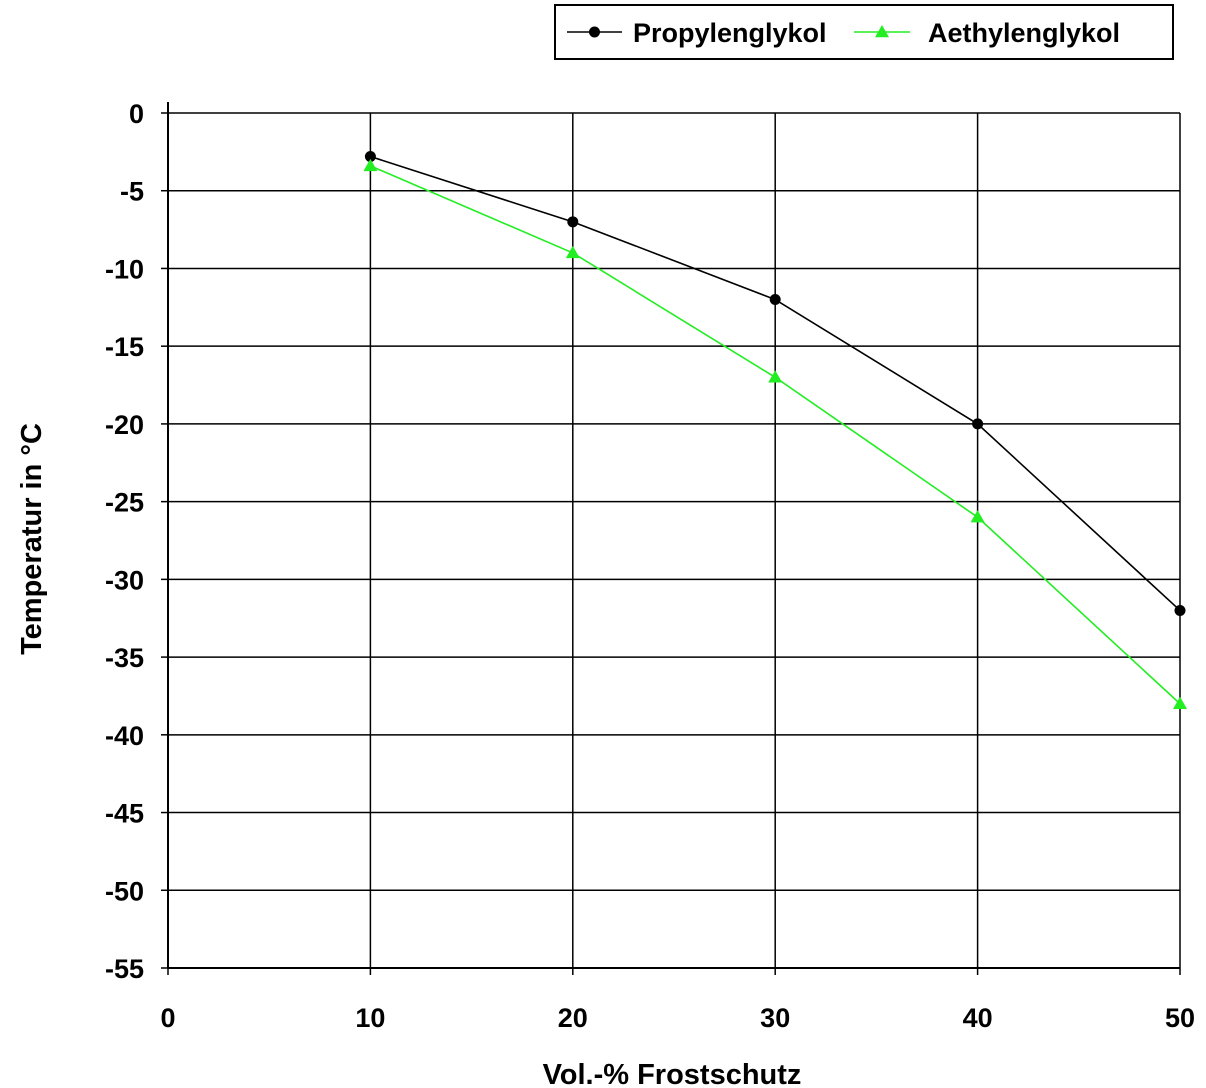 This screenshot has width=1206, height=1088. What do you see at coordinates (32, 539) in the screenshot?
I see `y-axis-label: Temperatur in °C` at bounding box center [32, 539].